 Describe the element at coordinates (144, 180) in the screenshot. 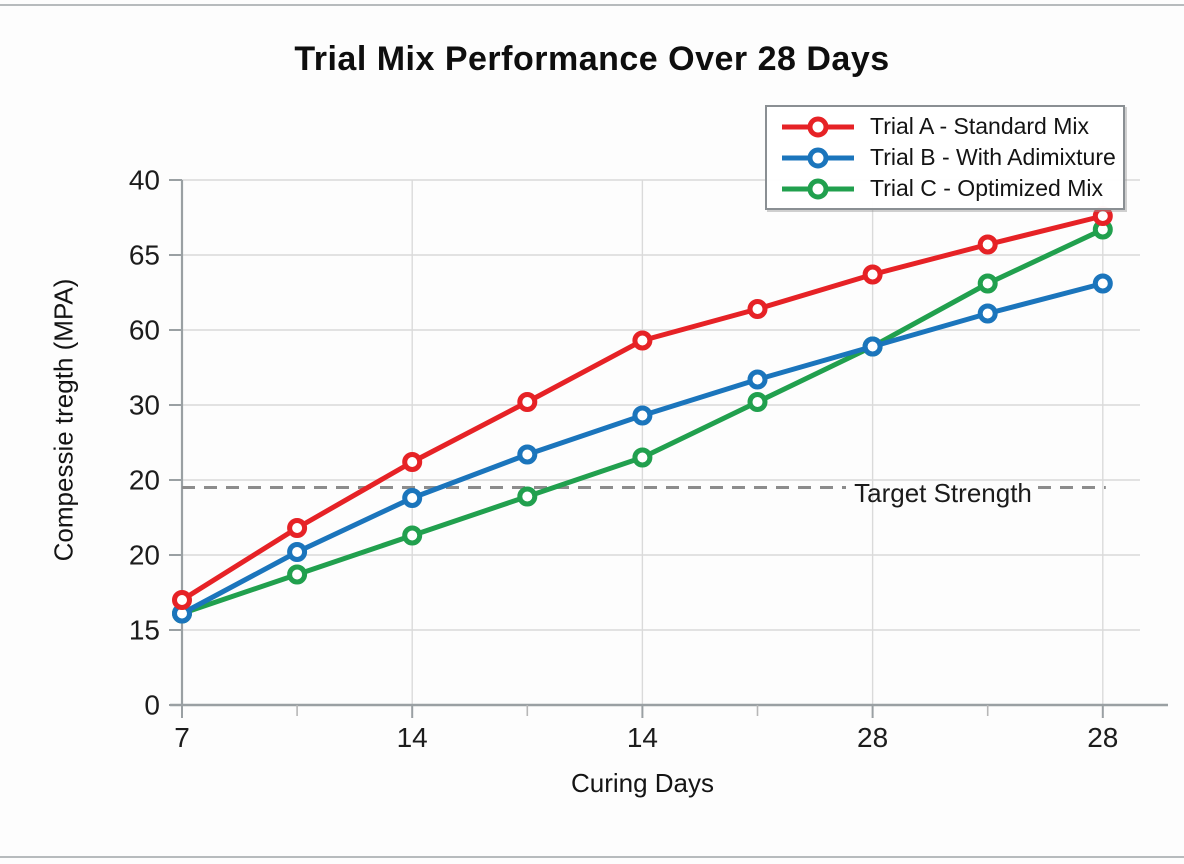

I see `y-tick-label: 40` at that location.